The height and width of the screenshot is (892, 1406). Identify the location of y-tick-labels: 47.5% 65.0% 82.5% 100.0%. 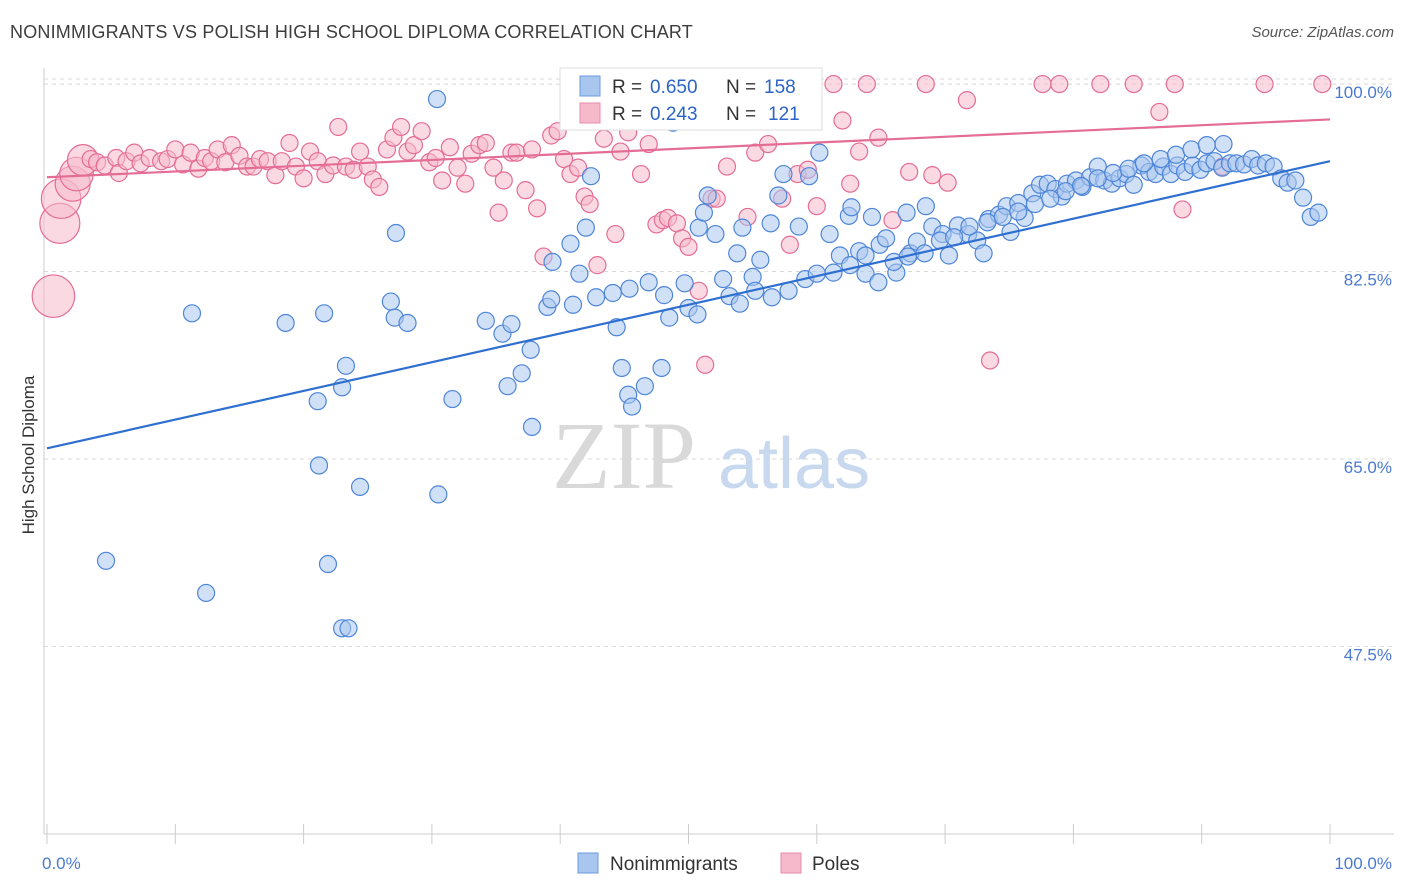
(1363, 373).